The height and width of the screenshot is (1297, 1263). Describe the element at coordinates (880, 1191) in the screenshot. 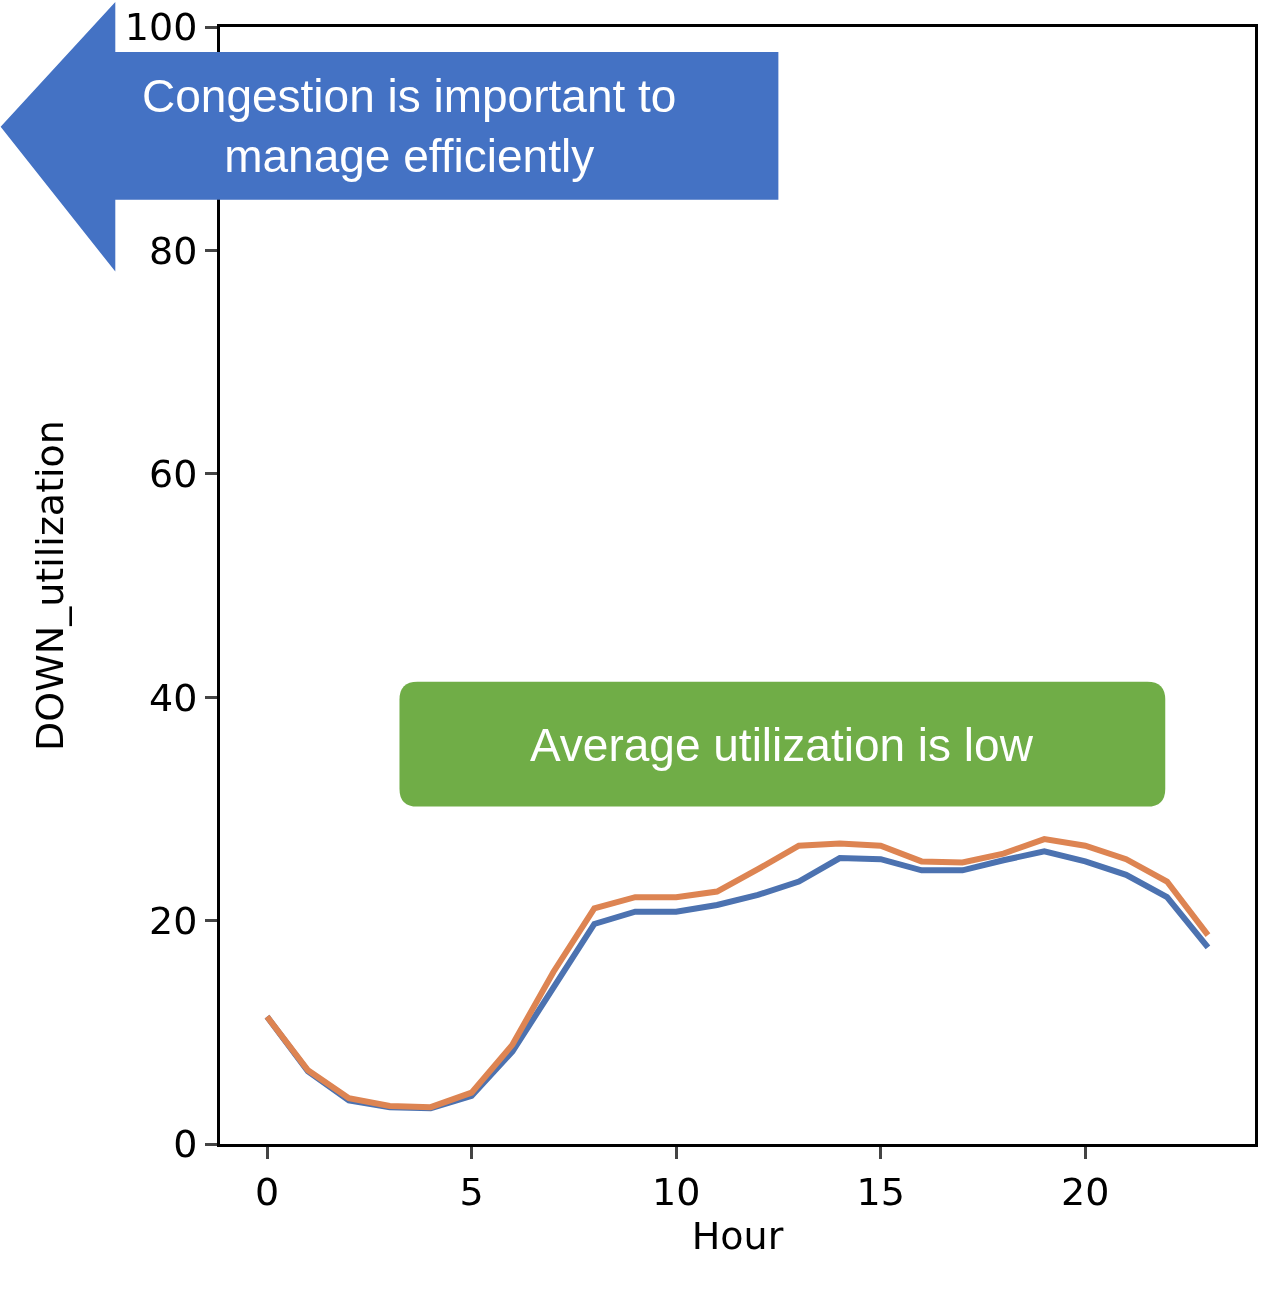

I see `x-tick-label: 15` at that location.